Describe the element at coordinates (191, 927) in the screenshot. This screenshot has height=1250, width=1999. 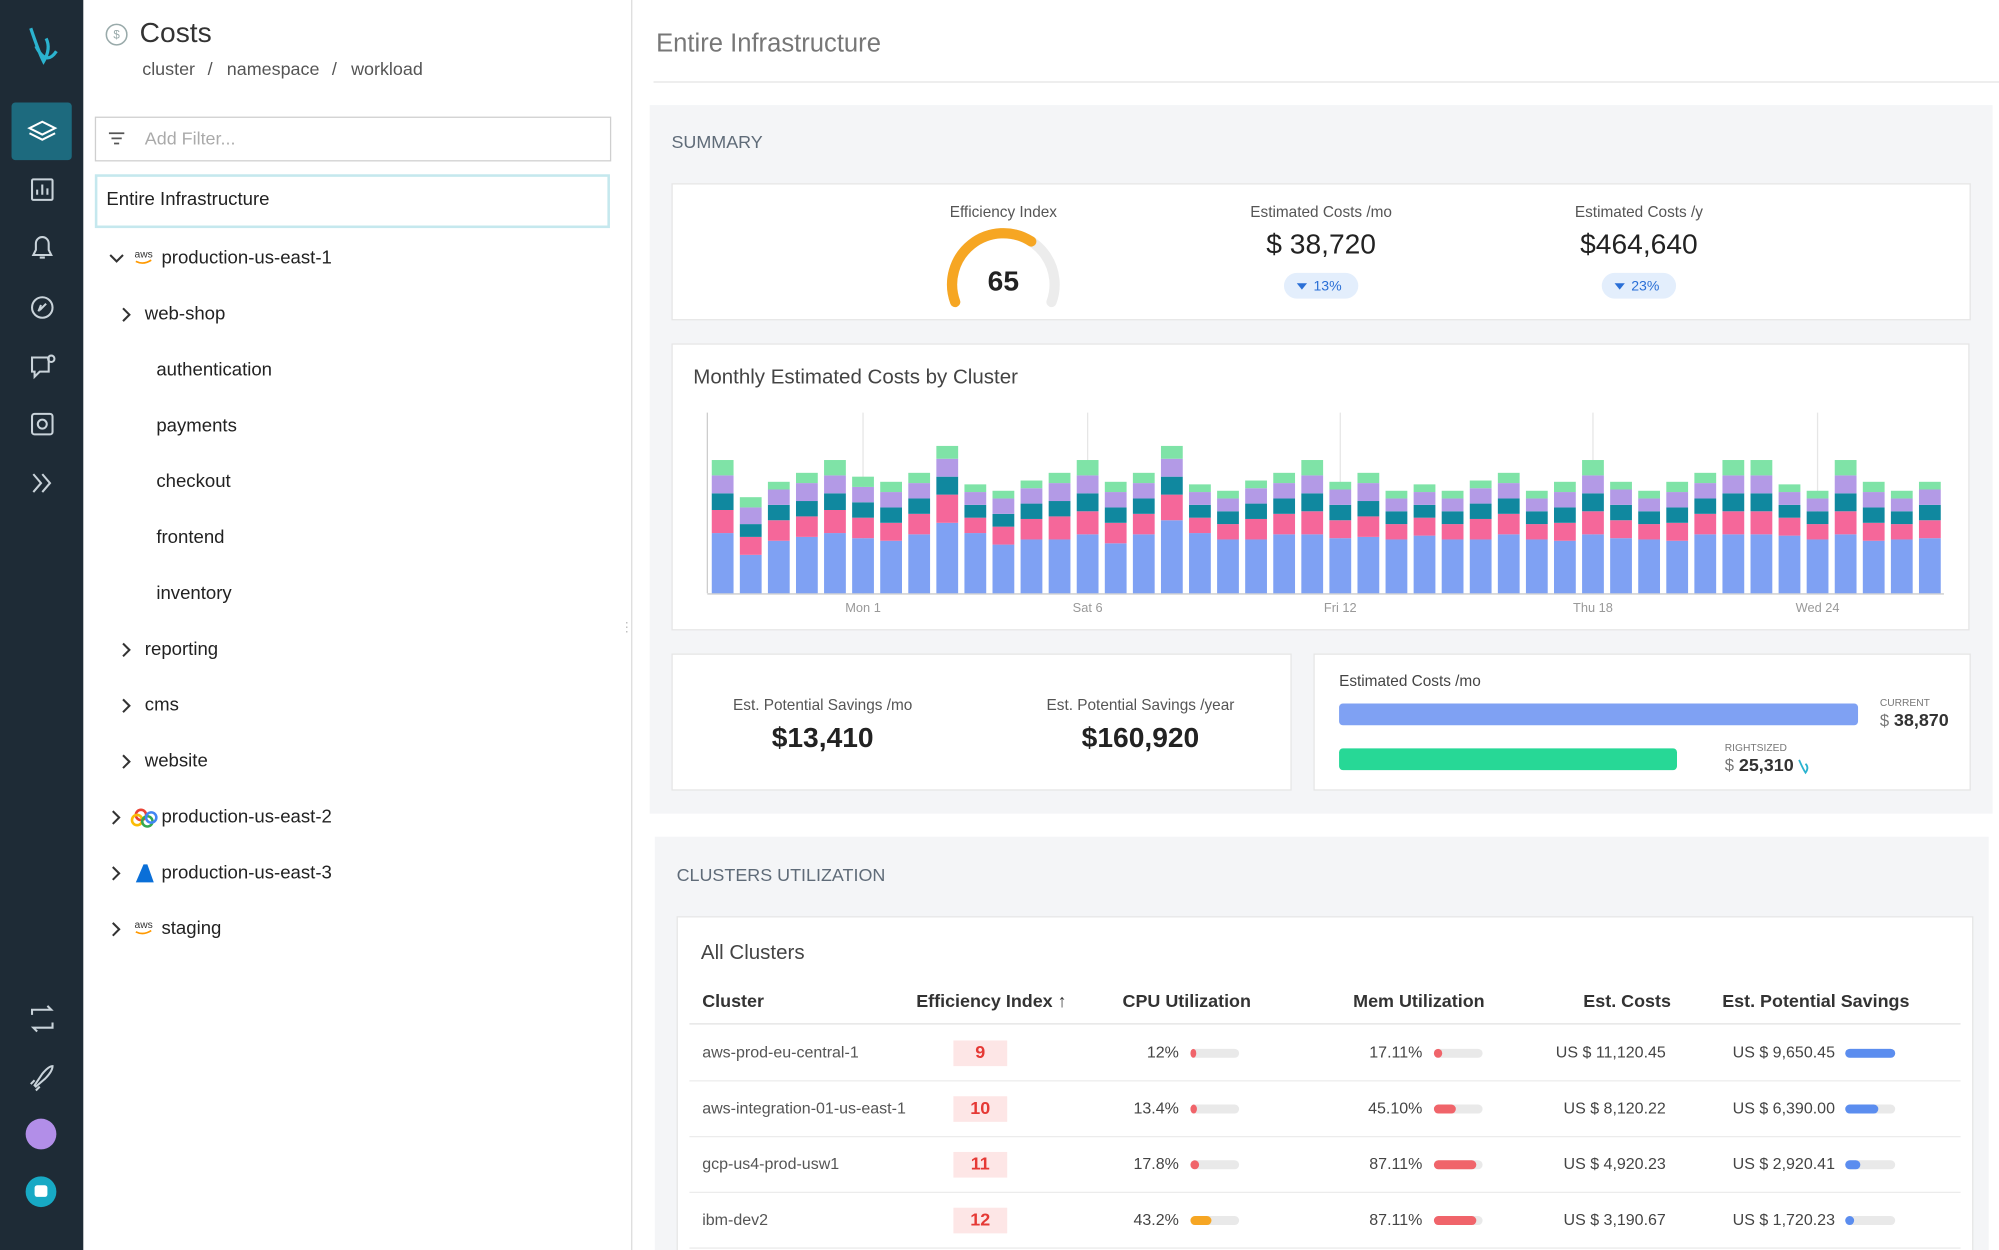
I see `tree-cluster: staging` at that location.